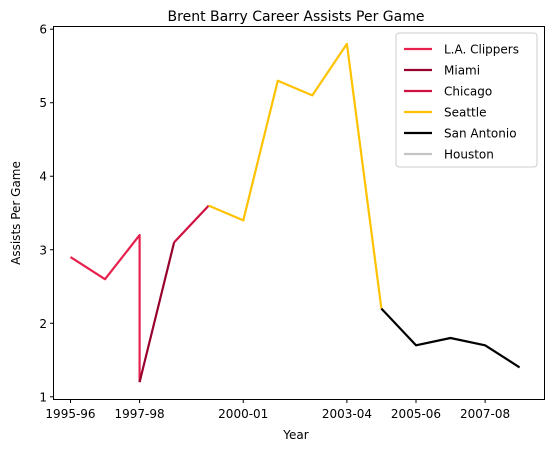  I want to click on legend-label: Miami, so click(462, 71).